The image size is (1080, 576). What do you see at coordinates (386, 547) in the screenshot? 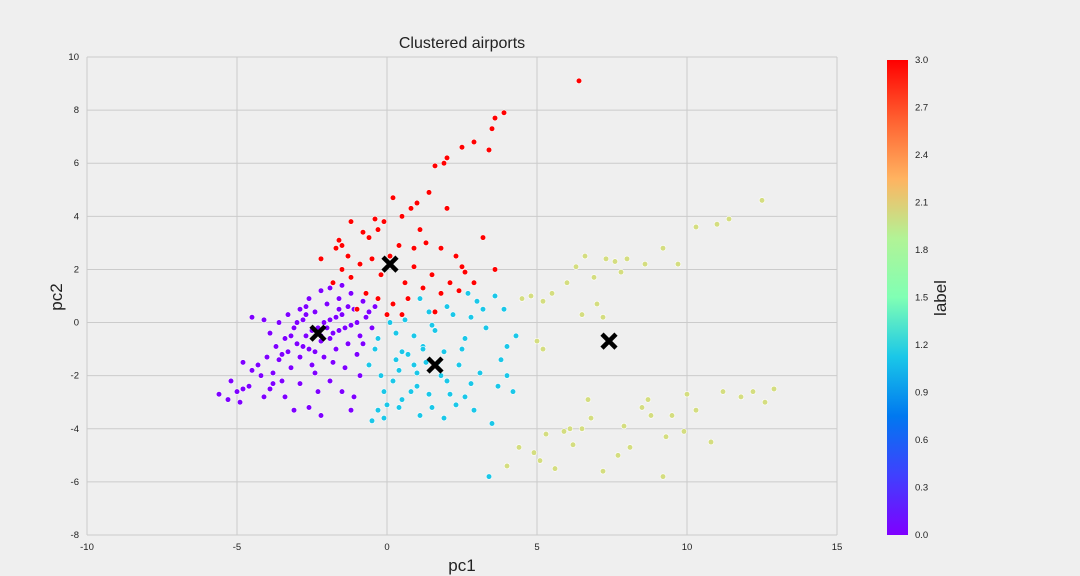
I see `x-tick-label: 0` at bounding box center [386, 547].